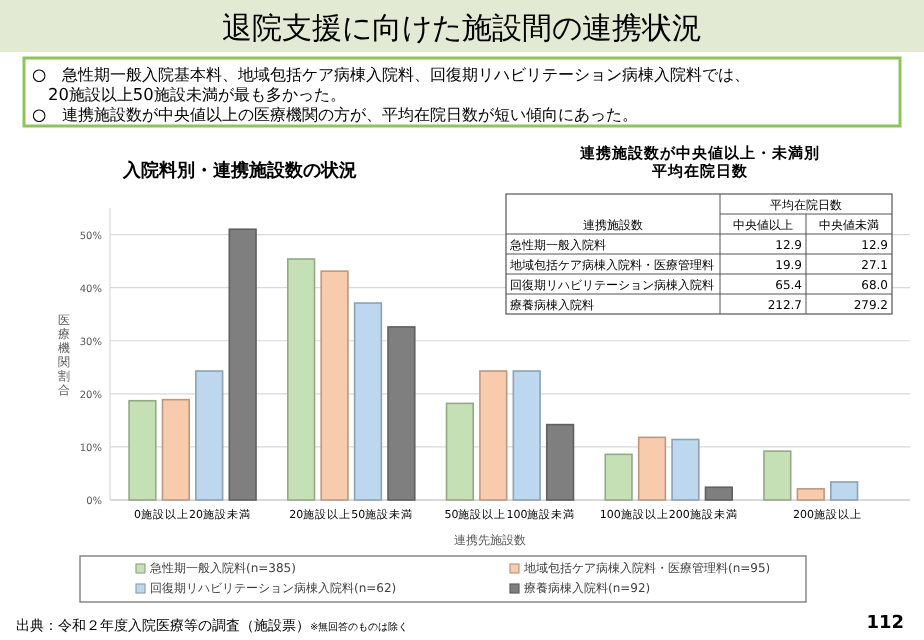 Image resolution: width=924 pixels, height=640 pixels. What do you see at coordinates (391, 84) in the screenshot?
I see `text: ○ 急性期一般入院基本料、地域包括ケア病棟入院料、回復期リハビリテーション病棟入院料では、 20施設以上50施設未満が最も多かった。` at bounding box center [391, 84].